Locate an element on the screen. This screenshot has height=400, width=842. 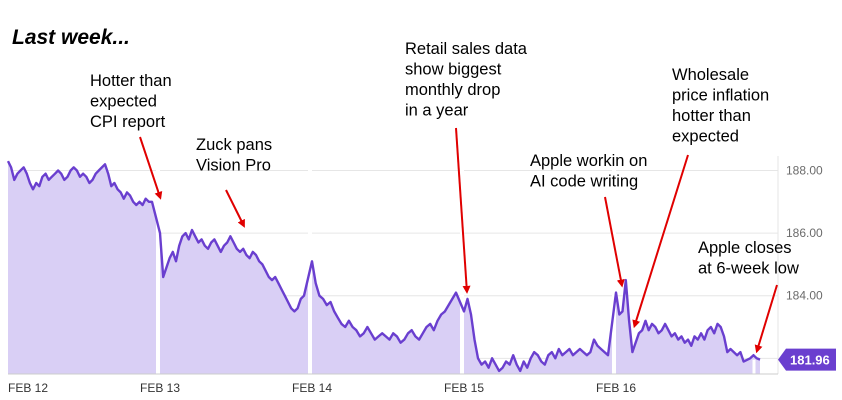
annotation-text: Zuck pans Vision Pro is located at coordinates (234, 155).